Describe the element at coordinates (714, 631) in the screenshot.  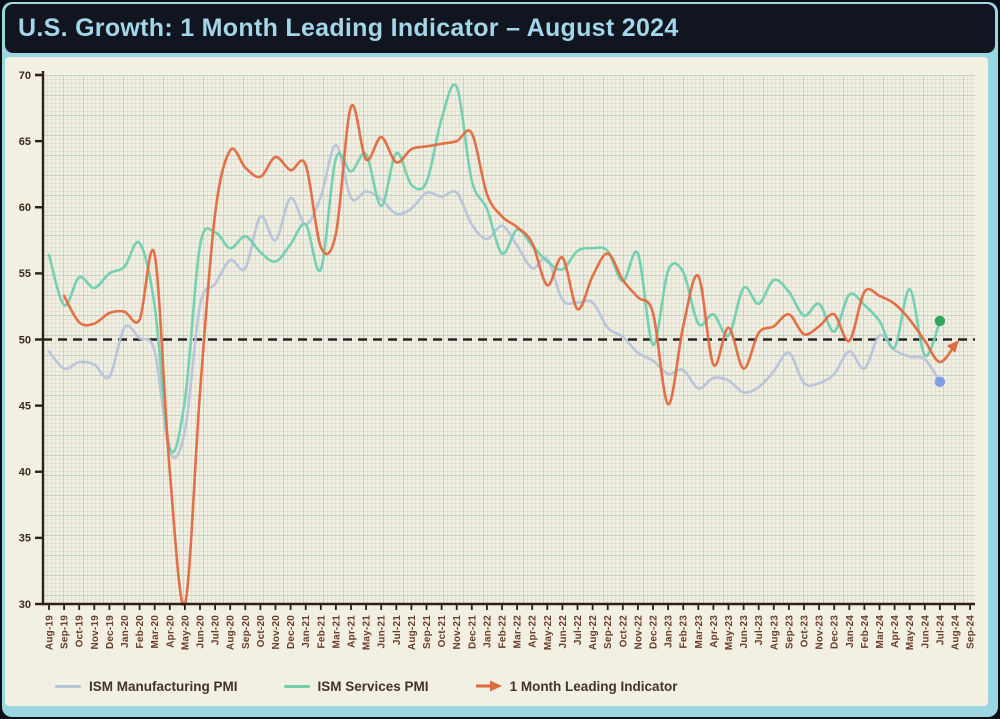
I see `x-tick-label: Apr-23` at that location.